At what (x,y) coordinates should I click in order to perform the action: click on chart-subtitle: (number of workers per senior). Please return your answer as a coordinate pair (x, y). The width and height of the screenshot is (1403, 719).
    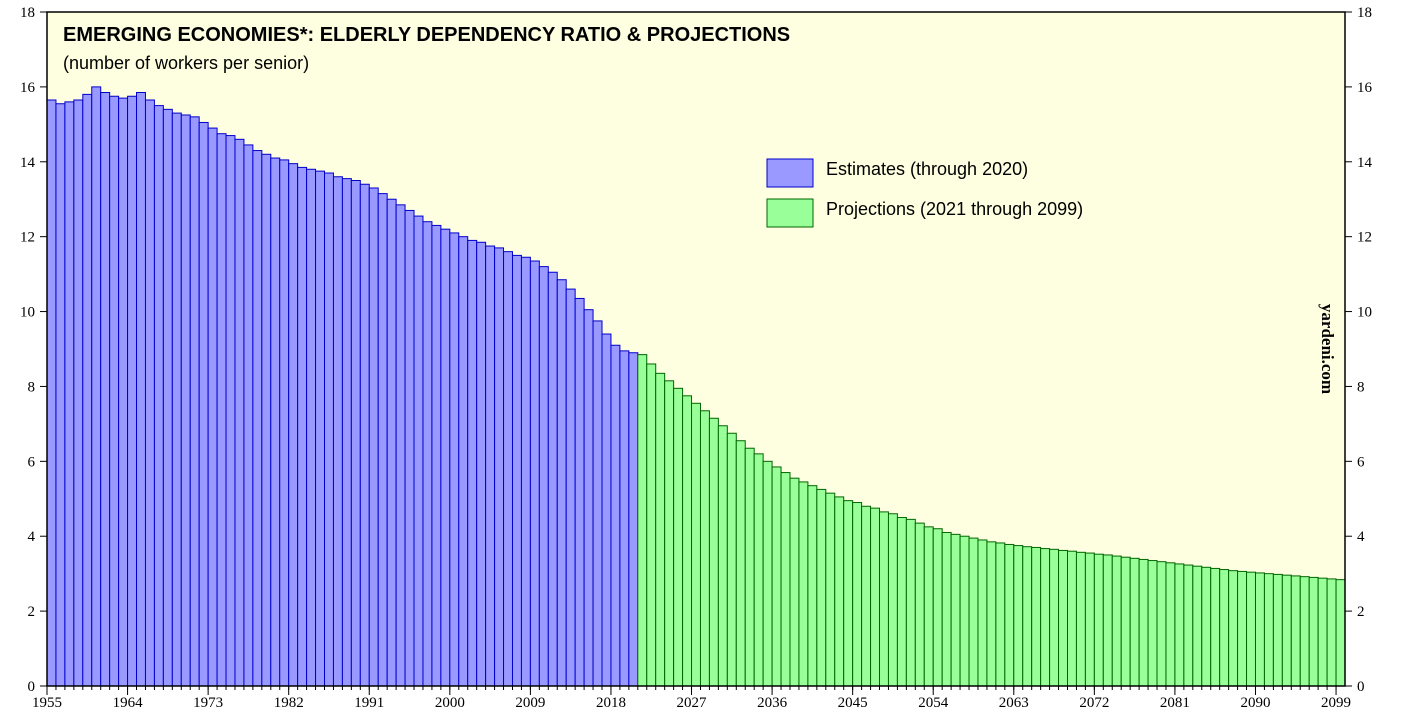
    Looking at the image, I should click on (186, 63).